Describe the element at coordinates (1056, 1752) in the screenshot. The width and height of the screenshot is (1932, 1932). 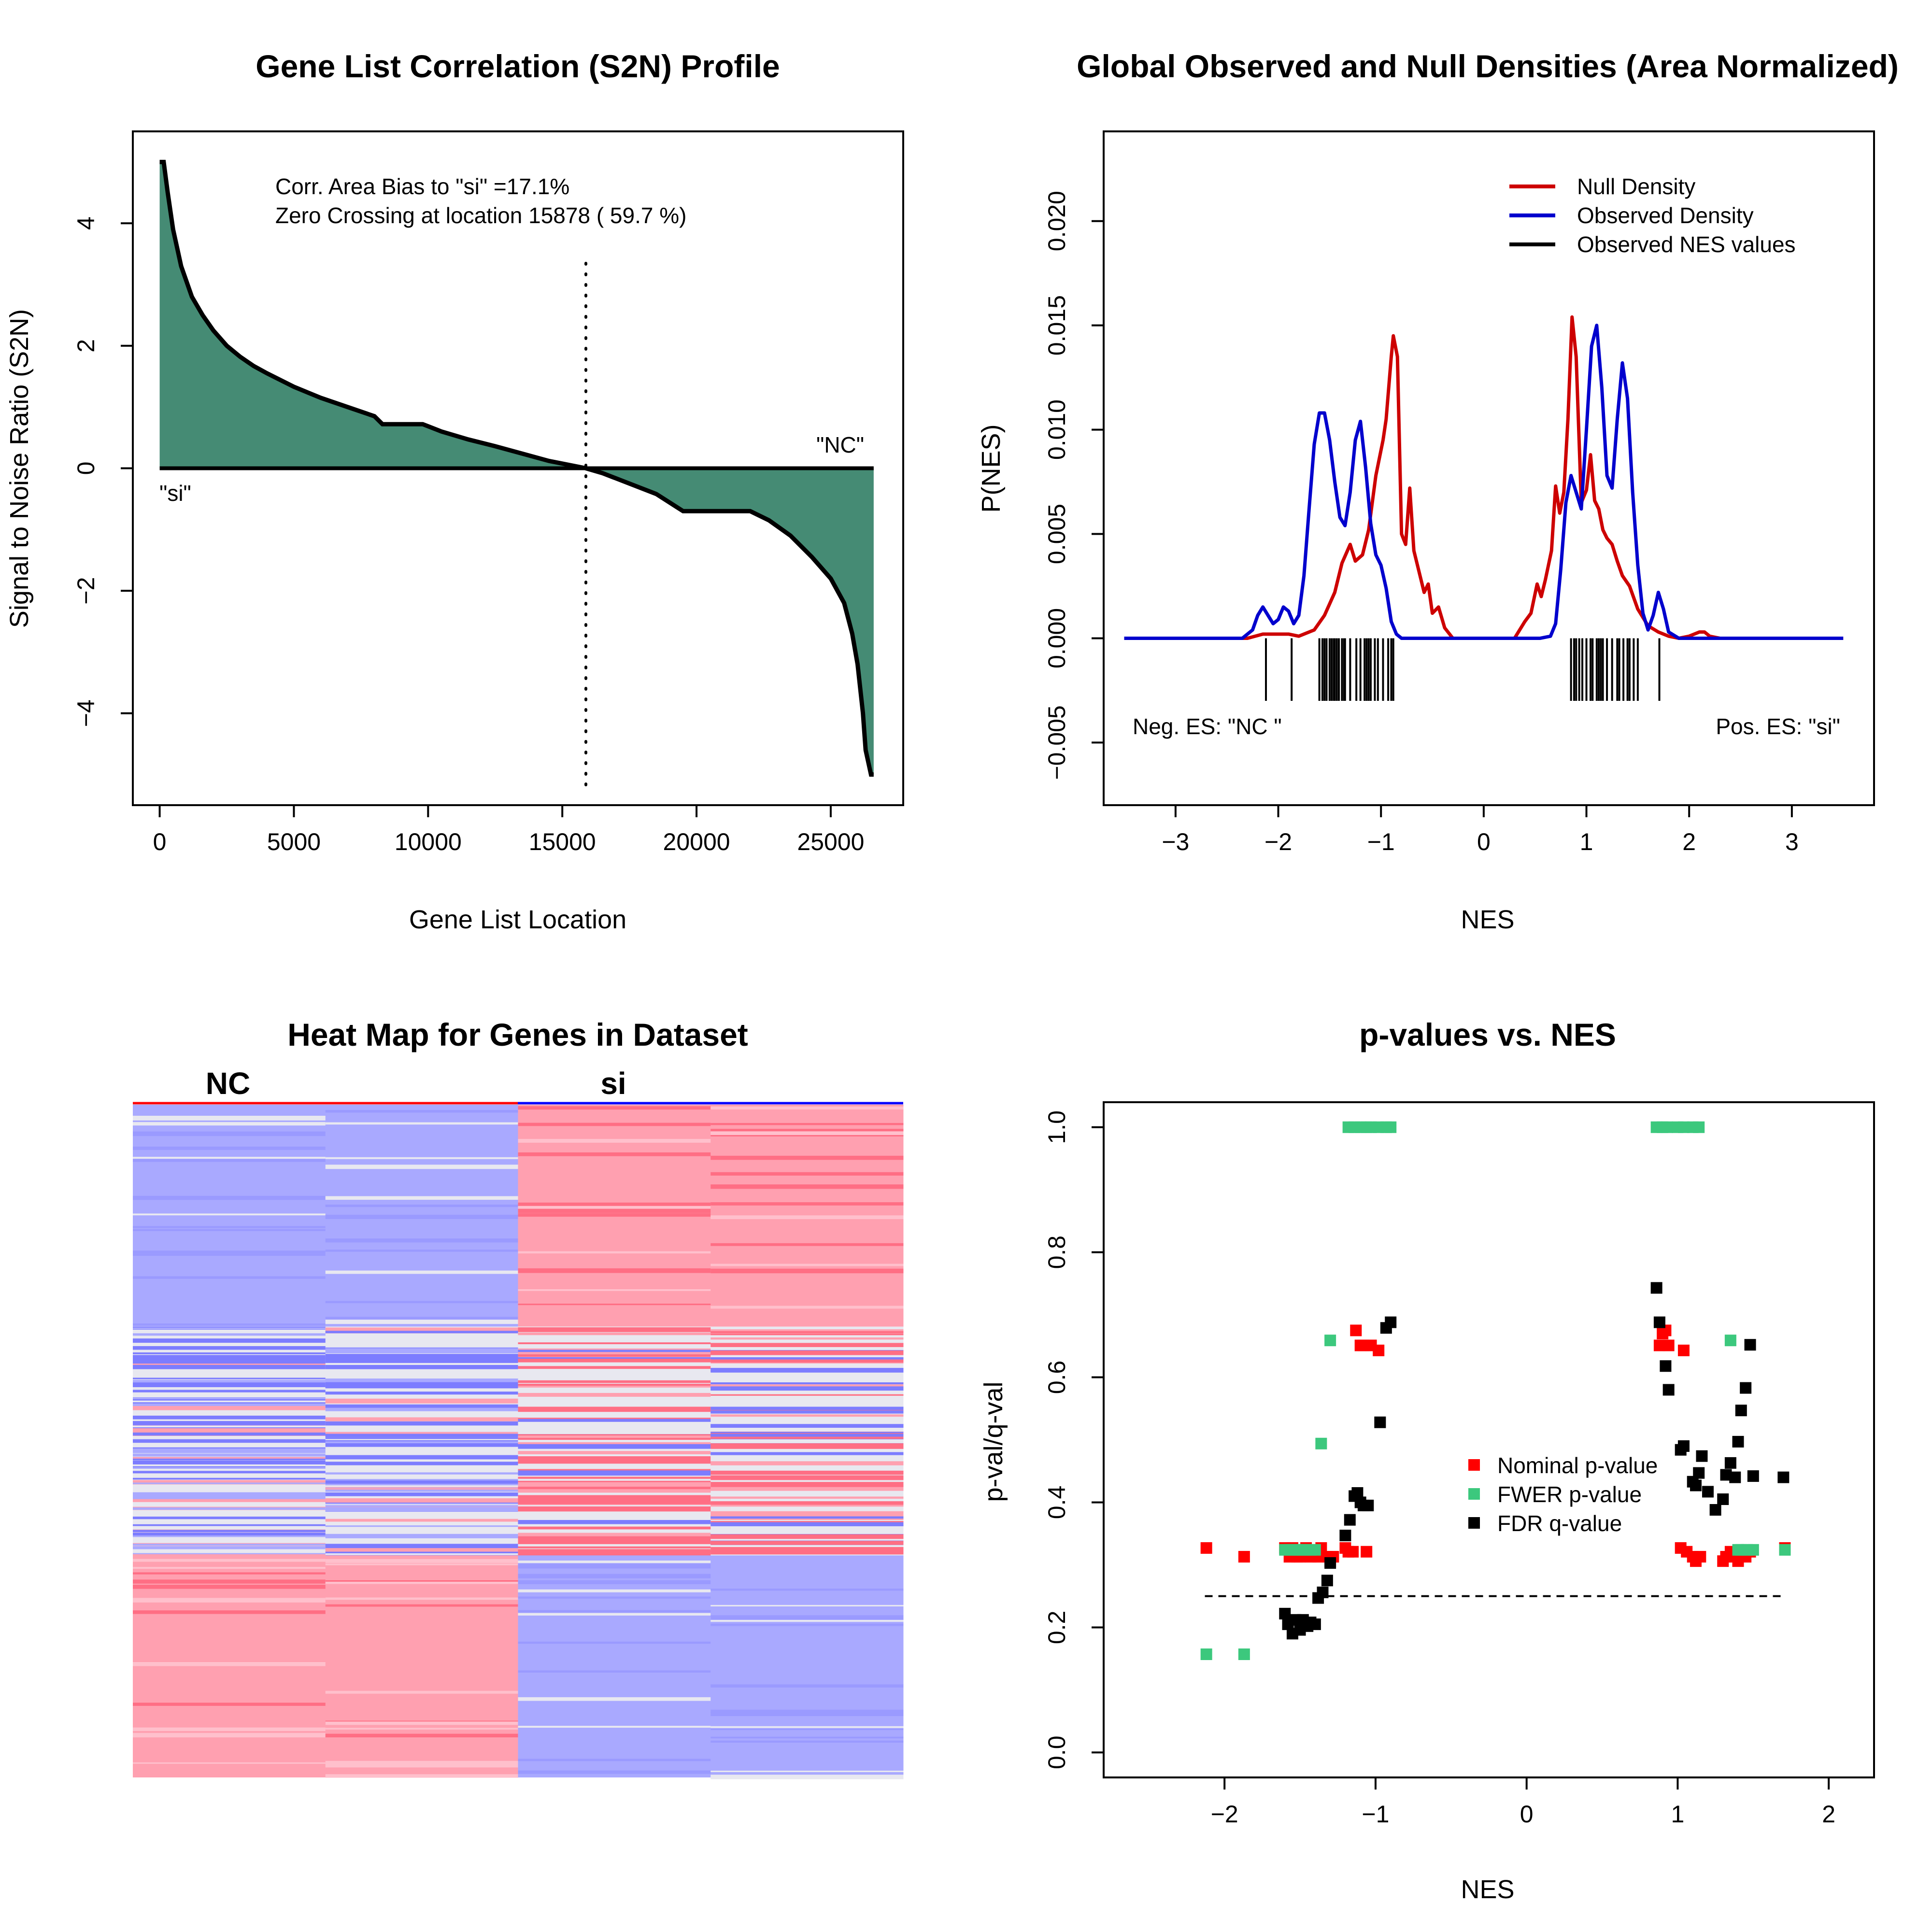
I see `pvalue-y-tick-label: 0.0` at that location.